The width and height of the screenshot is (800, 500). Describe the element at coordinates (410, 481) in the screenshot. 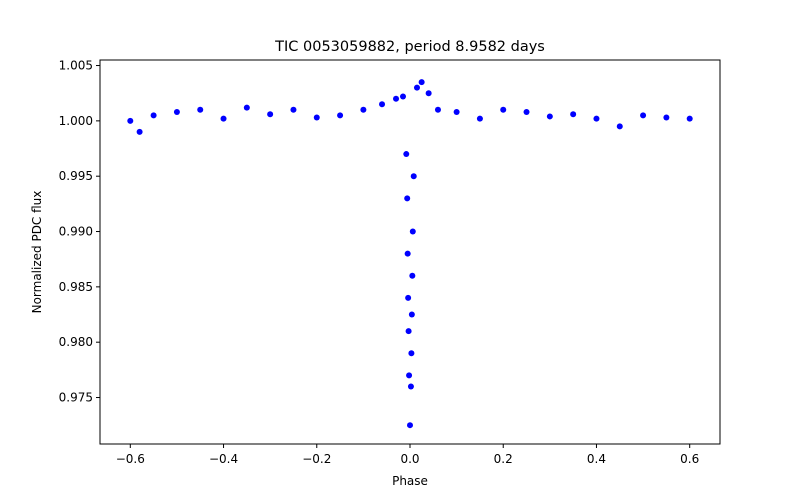

I see `x-axis-label: Phase` at that location.